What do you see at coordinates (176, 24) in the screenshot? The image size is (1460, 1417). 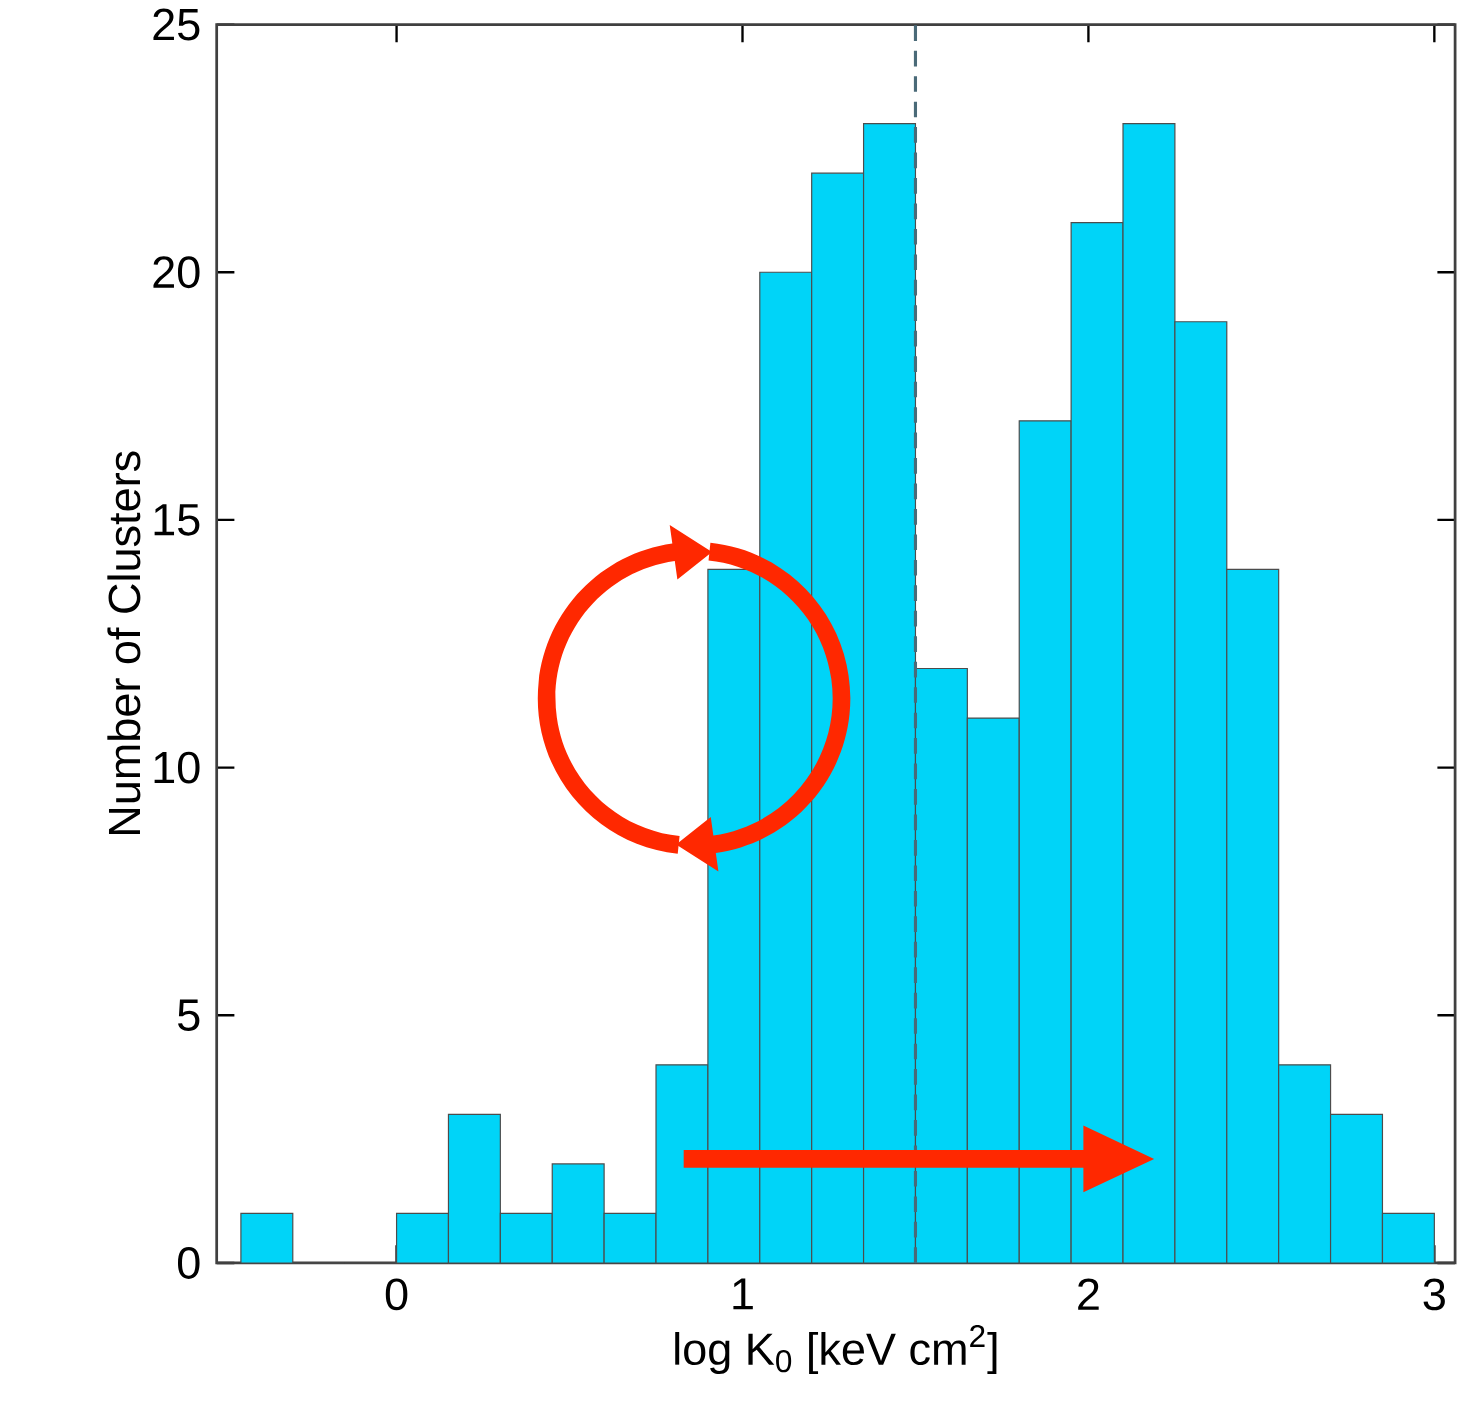 I see `y-tick-label: 25` at bounding box center [176, 24].